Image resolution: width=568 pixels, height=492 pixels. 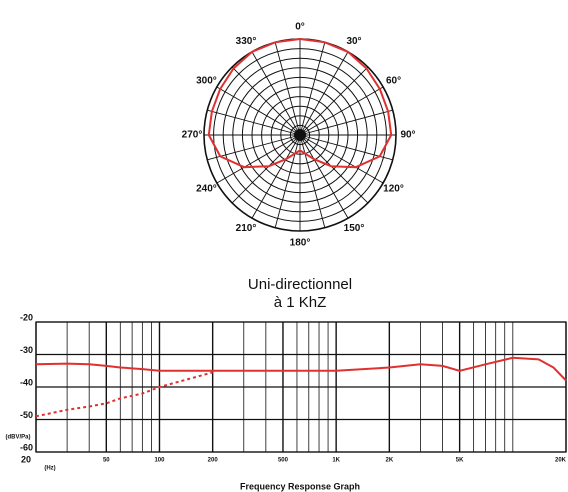 What do you see at coordinates (49, 469) in the screenshot?
I see `x-axis-label: (Hz)` at bounding box center [49, 469].